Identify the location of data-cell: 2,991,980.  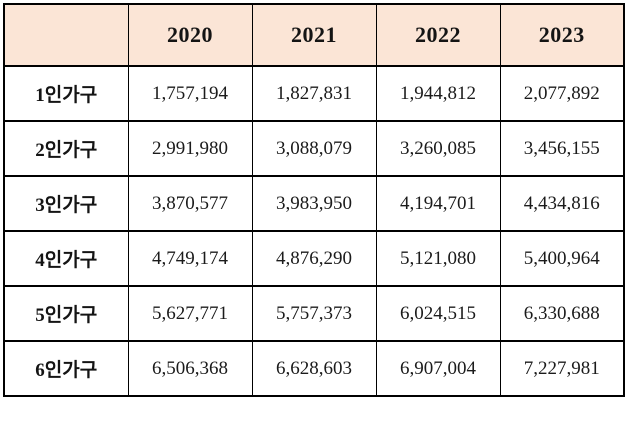
(190, 148).